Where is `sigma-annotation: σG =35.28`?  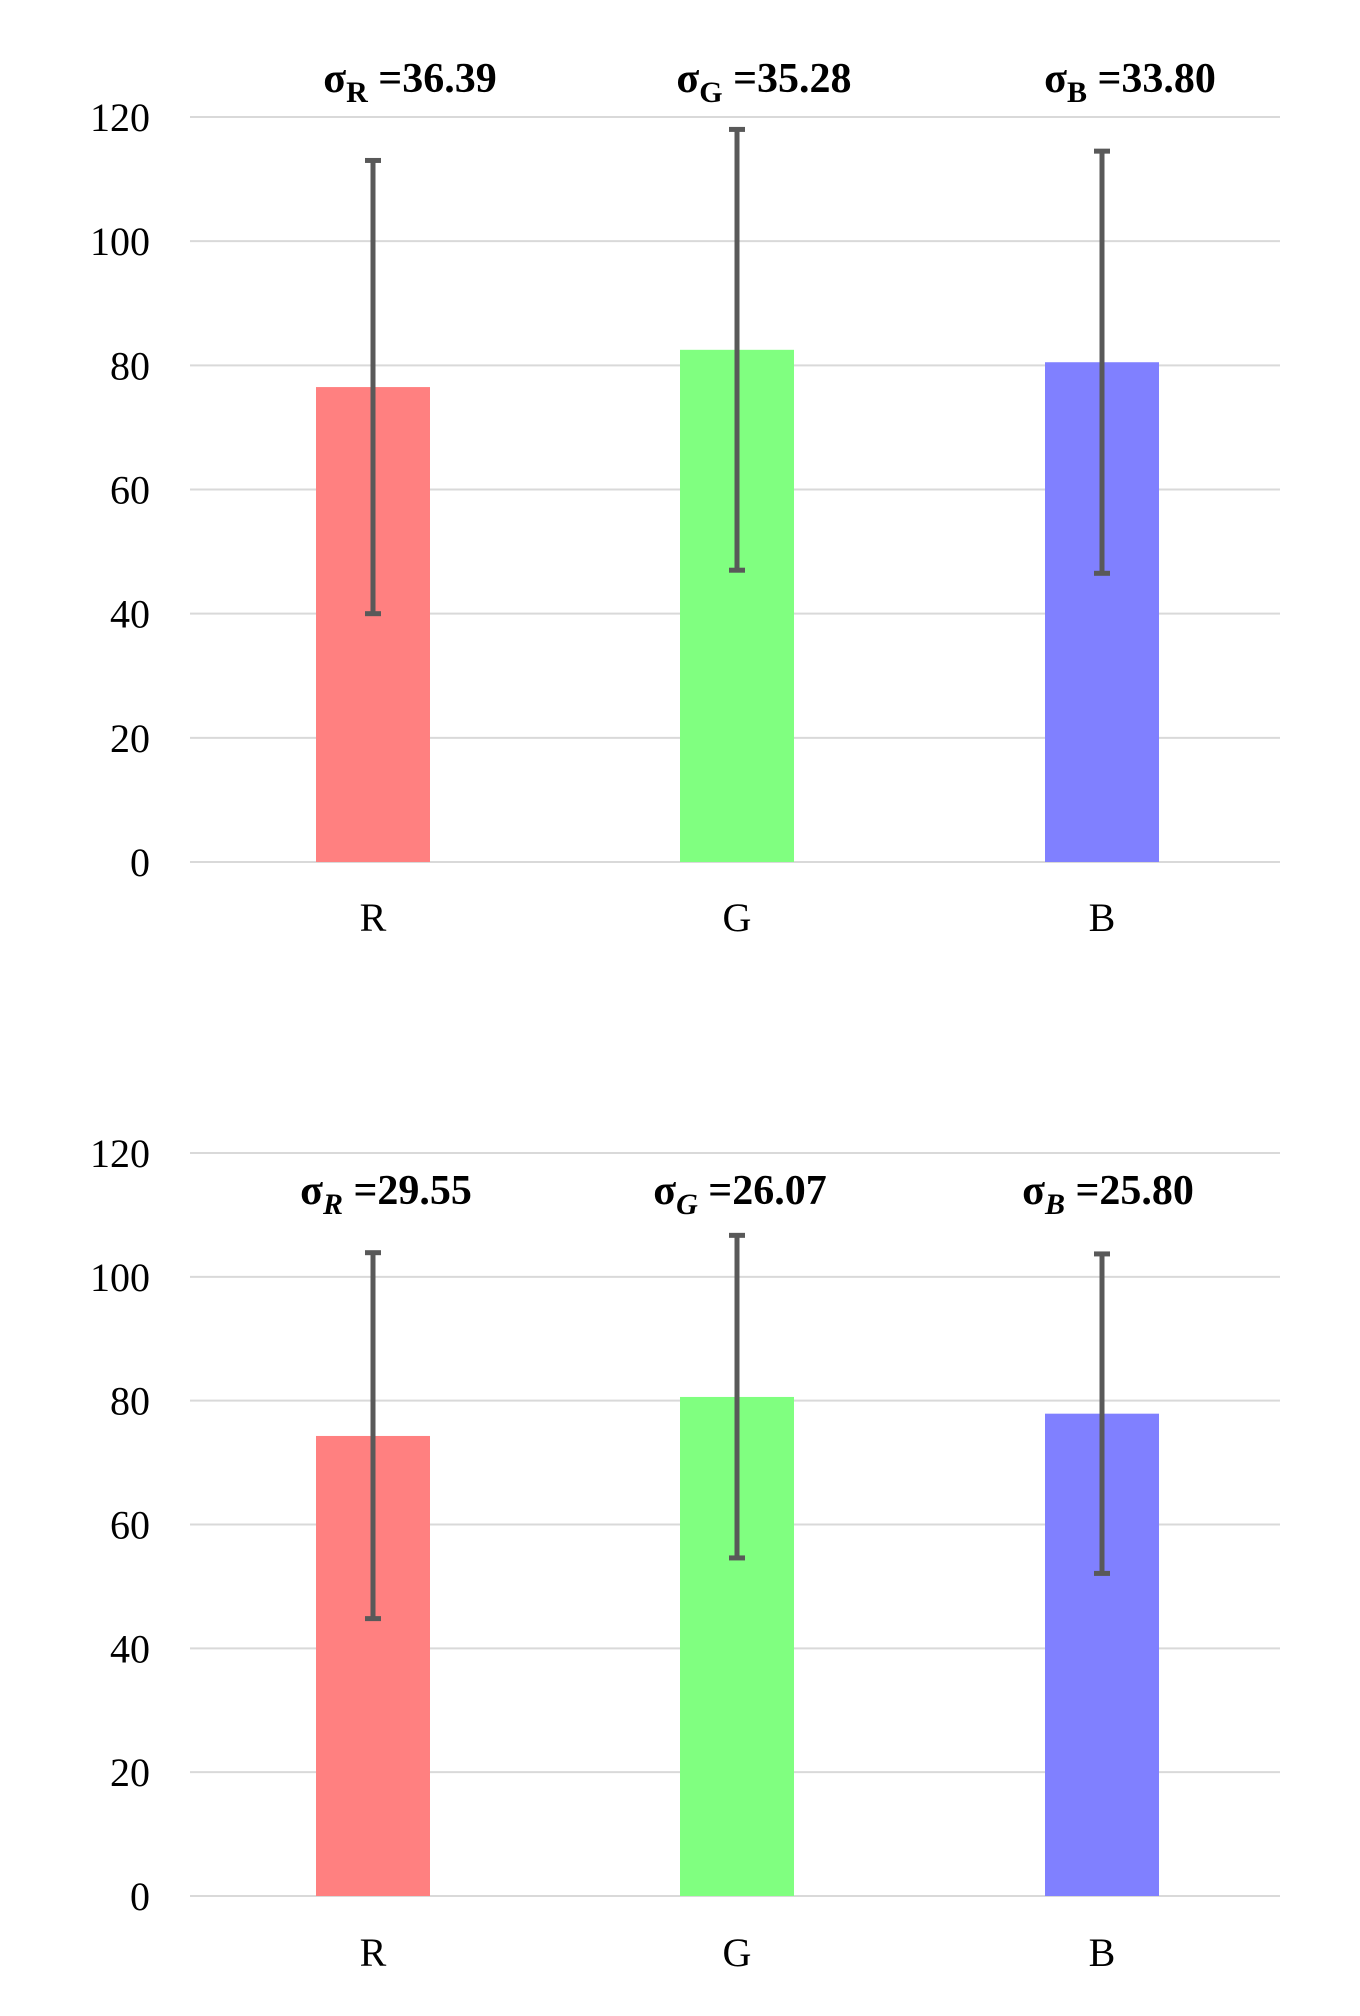 sigma-annotation: σG =35.28 is located at coordinates (763, 82).